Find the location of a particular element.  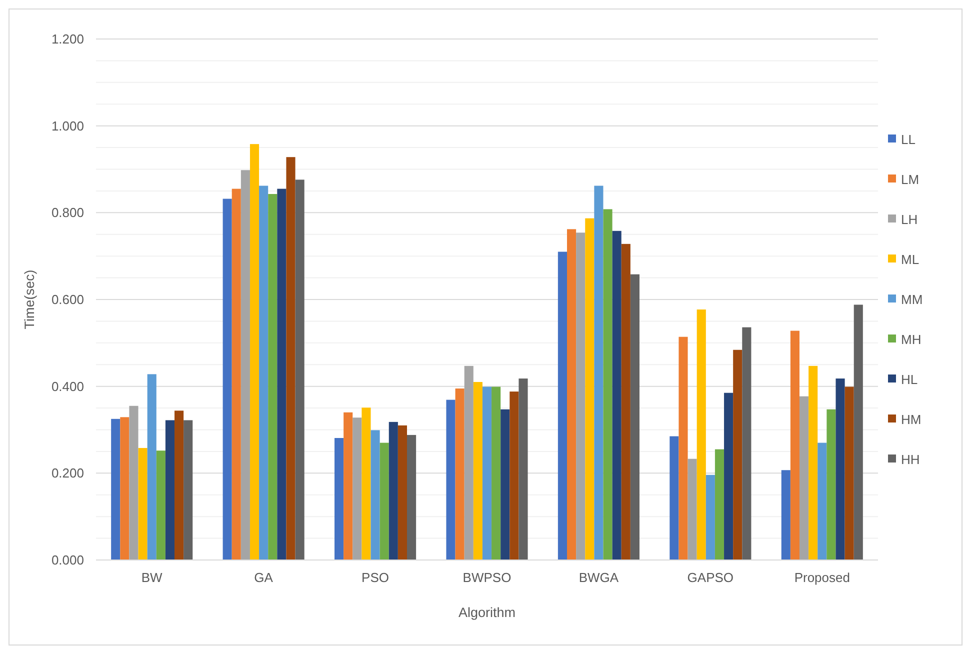

legend-label: MM is located at coordinates (912, 300).